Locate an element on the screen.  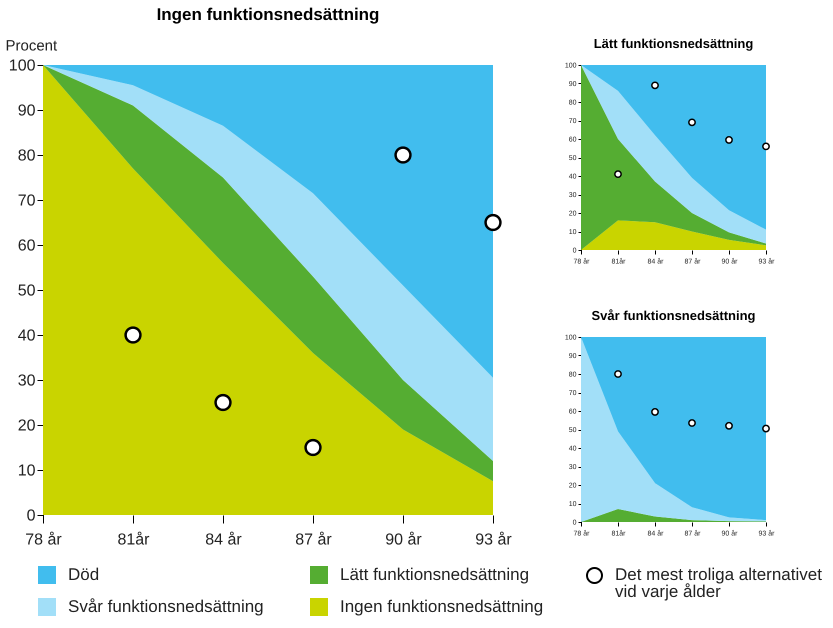
y-tick-label: 40 is located at coordinates (27, 336).